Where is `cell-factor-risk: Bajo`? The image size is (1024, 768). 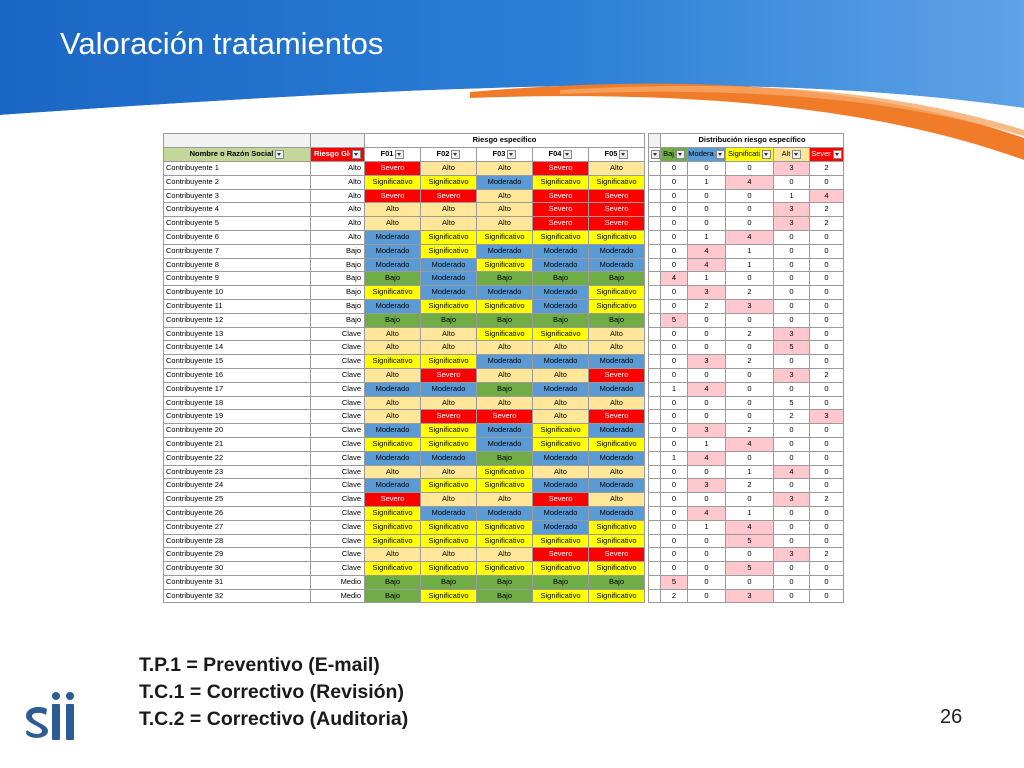 cell-factor-risk: Bajo is located at coordinates (616, 279).